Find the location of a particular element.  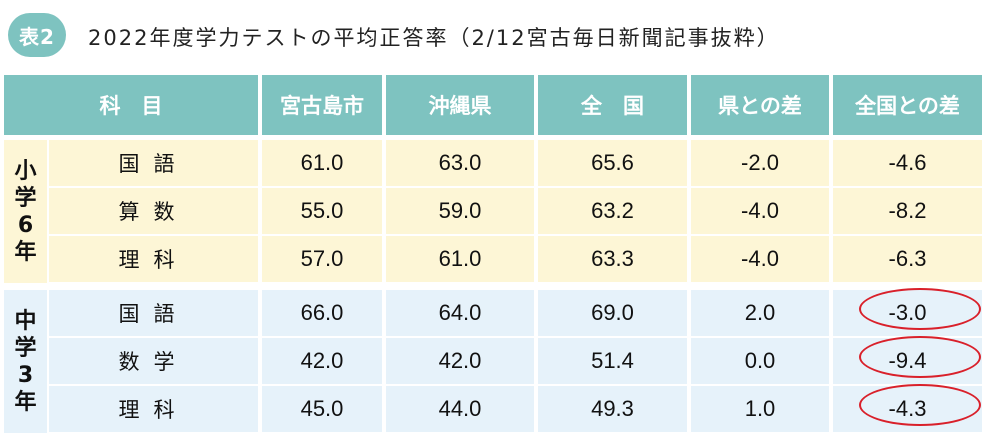

city-score: 45.0 is located at coordinates (323, 409).